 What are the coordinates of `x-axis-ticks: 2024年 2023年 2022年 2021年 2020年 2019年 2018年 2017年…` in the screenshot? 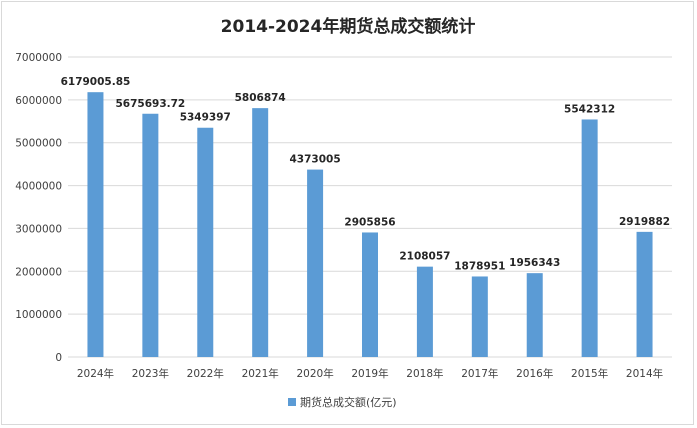 It's located at (370, 373).